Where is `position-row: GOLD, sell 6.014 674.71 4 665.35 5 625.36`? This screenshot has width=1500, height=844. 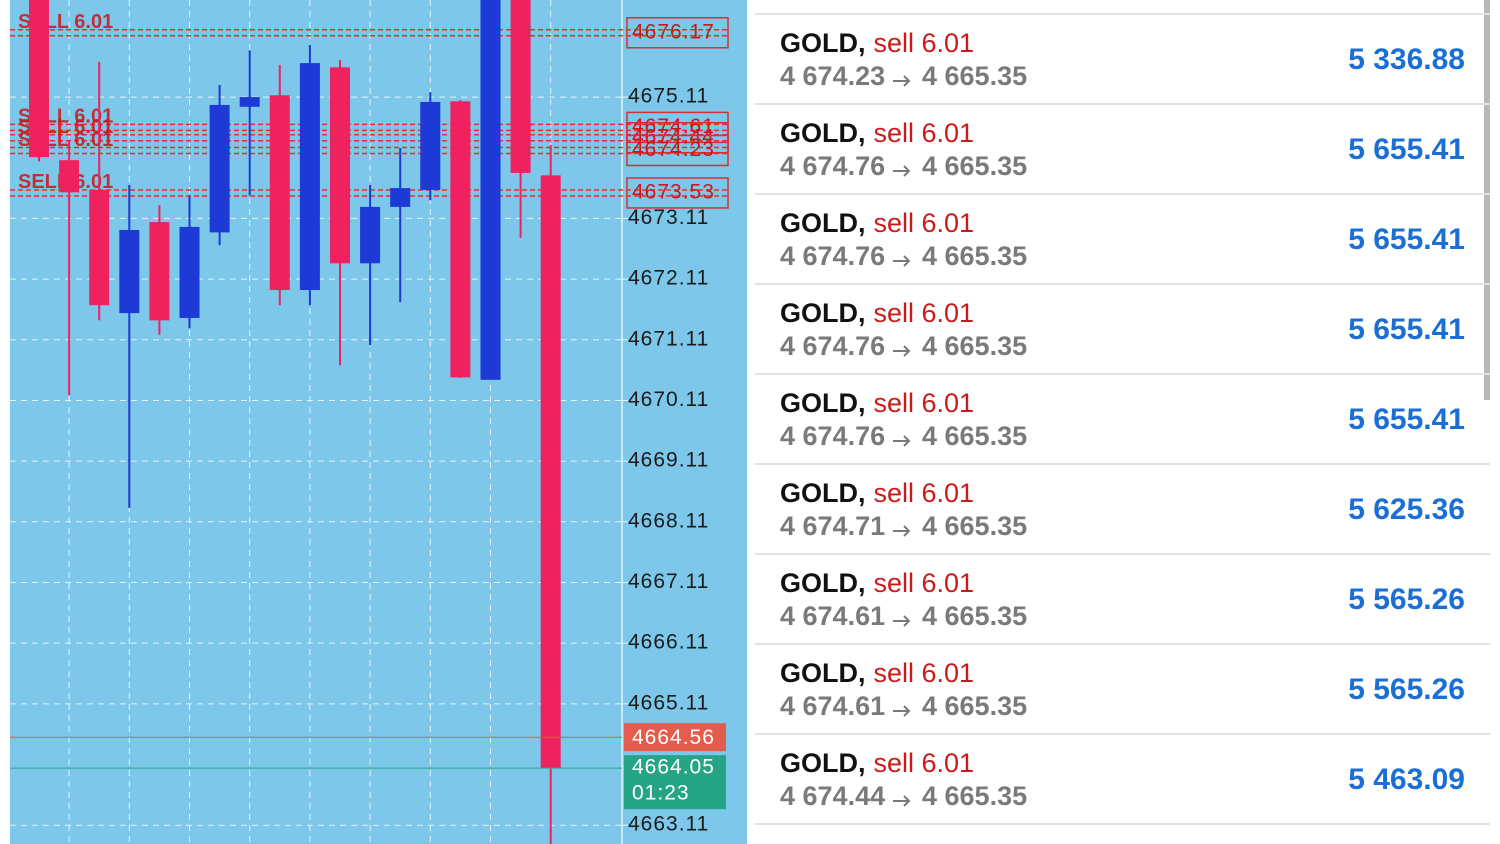
position-row: GOLD, sell 6.014 674.71 4 665.35 5 625.36 is located at coordinates (1122, 509).